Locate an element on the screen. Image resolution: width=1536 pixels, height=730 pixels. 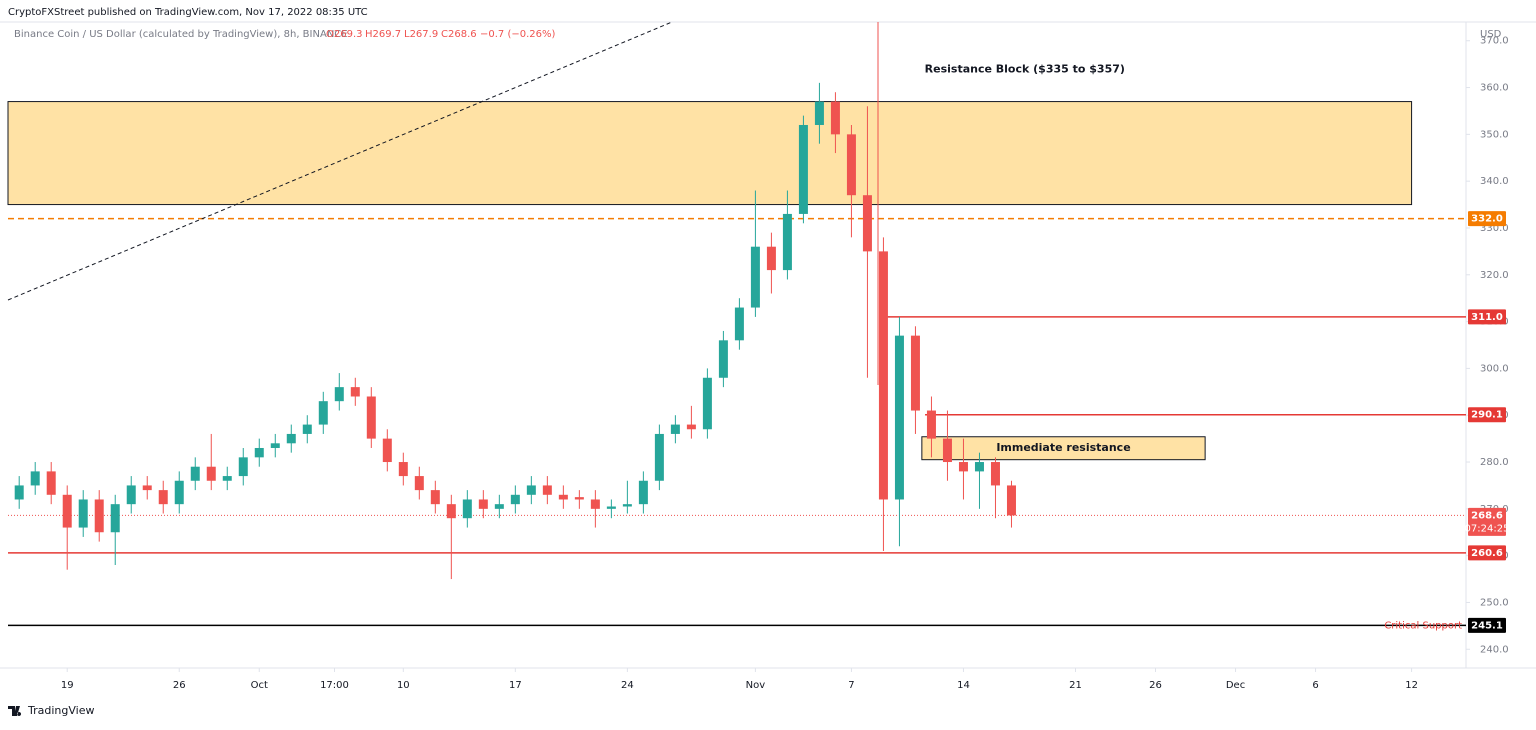
x-tick-label: 19 is located at coordinates (67, 685).